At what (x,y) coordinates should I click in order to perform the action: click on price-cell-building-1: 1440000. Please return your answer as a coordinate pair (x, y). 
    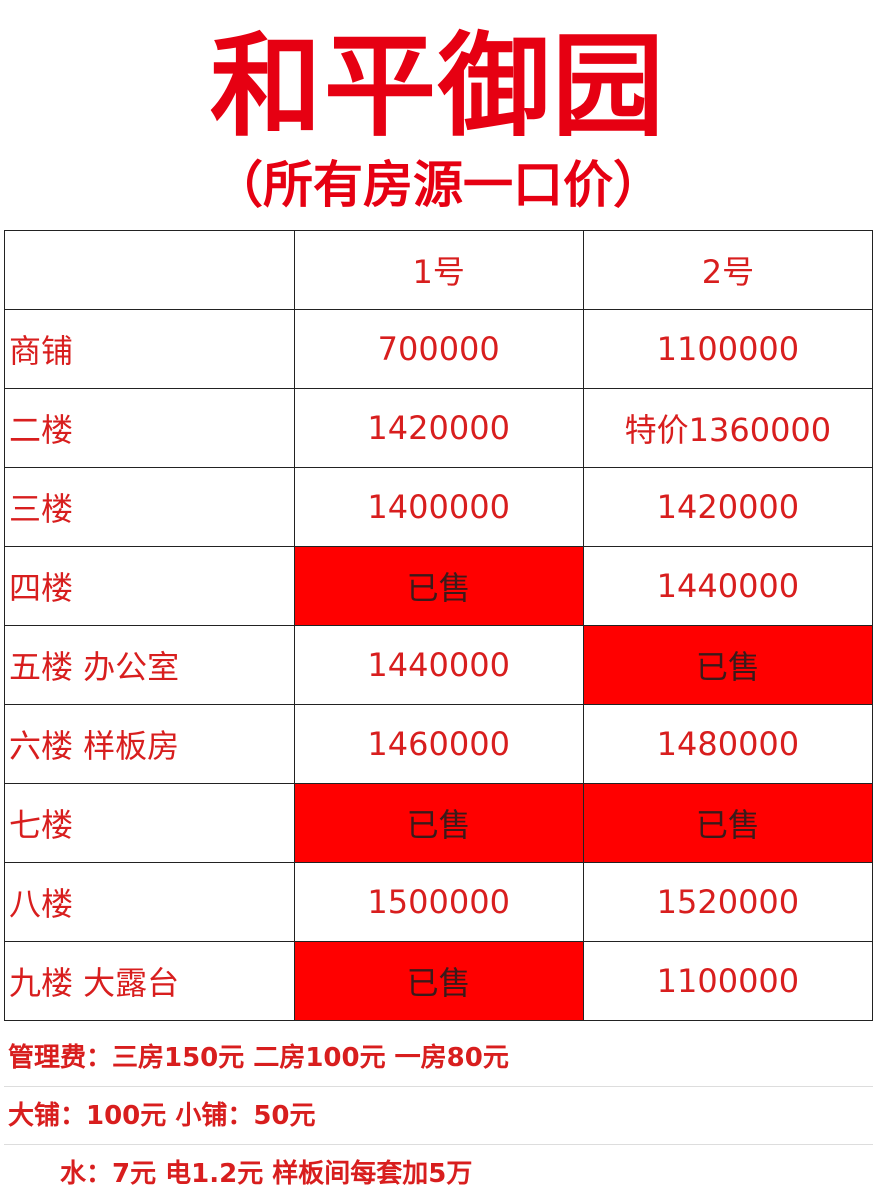
    Looking at the image, I should click on (438, 665).